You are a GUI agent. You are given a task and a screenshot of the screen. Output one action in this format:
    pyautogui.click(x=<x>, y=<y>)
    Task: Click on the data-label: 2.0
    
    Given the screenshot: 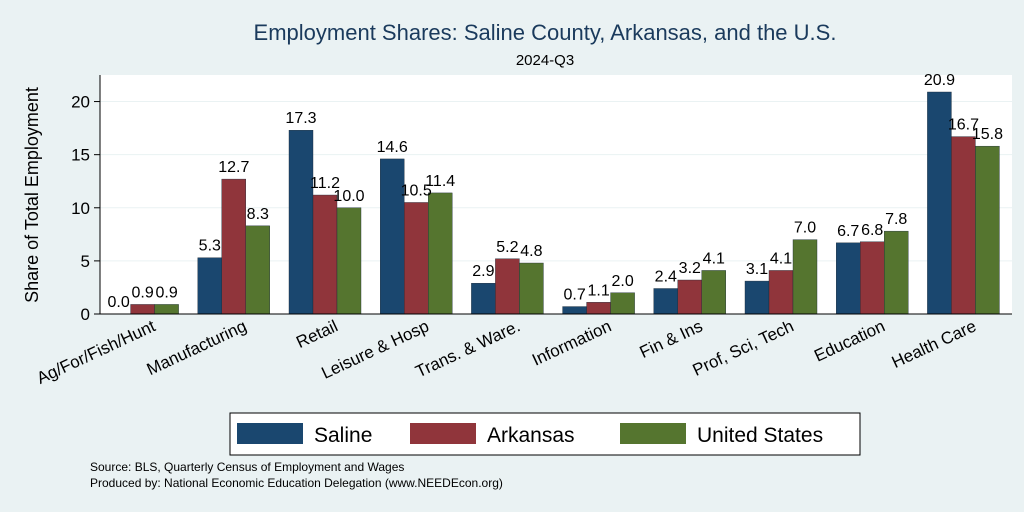 What is the action you would take?
    pyautogui.click(x=622, y=281)
    